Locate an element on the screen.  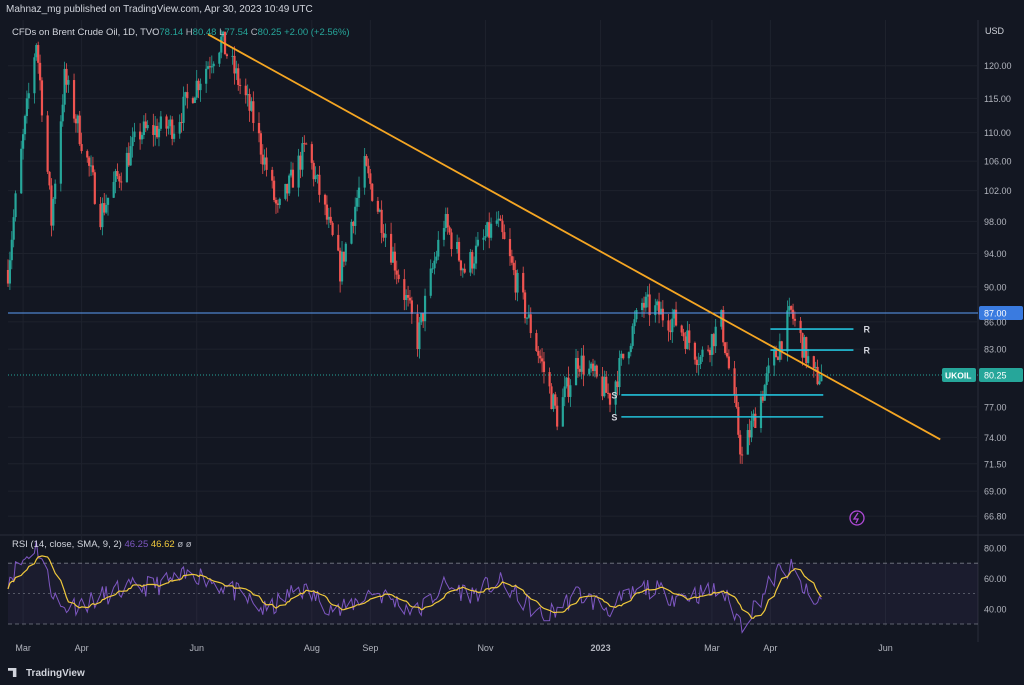
time-axis: Mar Apr Jun Aug Sep Nov 2023 Mar Apr Jun is located at coordinates (453, 648).